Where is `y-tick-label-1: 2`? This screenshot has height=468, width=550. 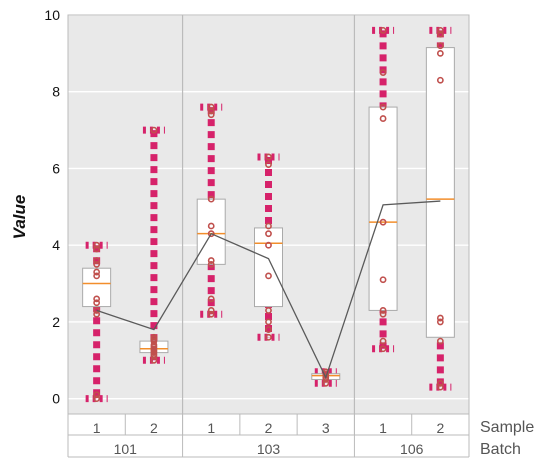 y-tick-label-1: 2 is located at coordinates (56, 322).